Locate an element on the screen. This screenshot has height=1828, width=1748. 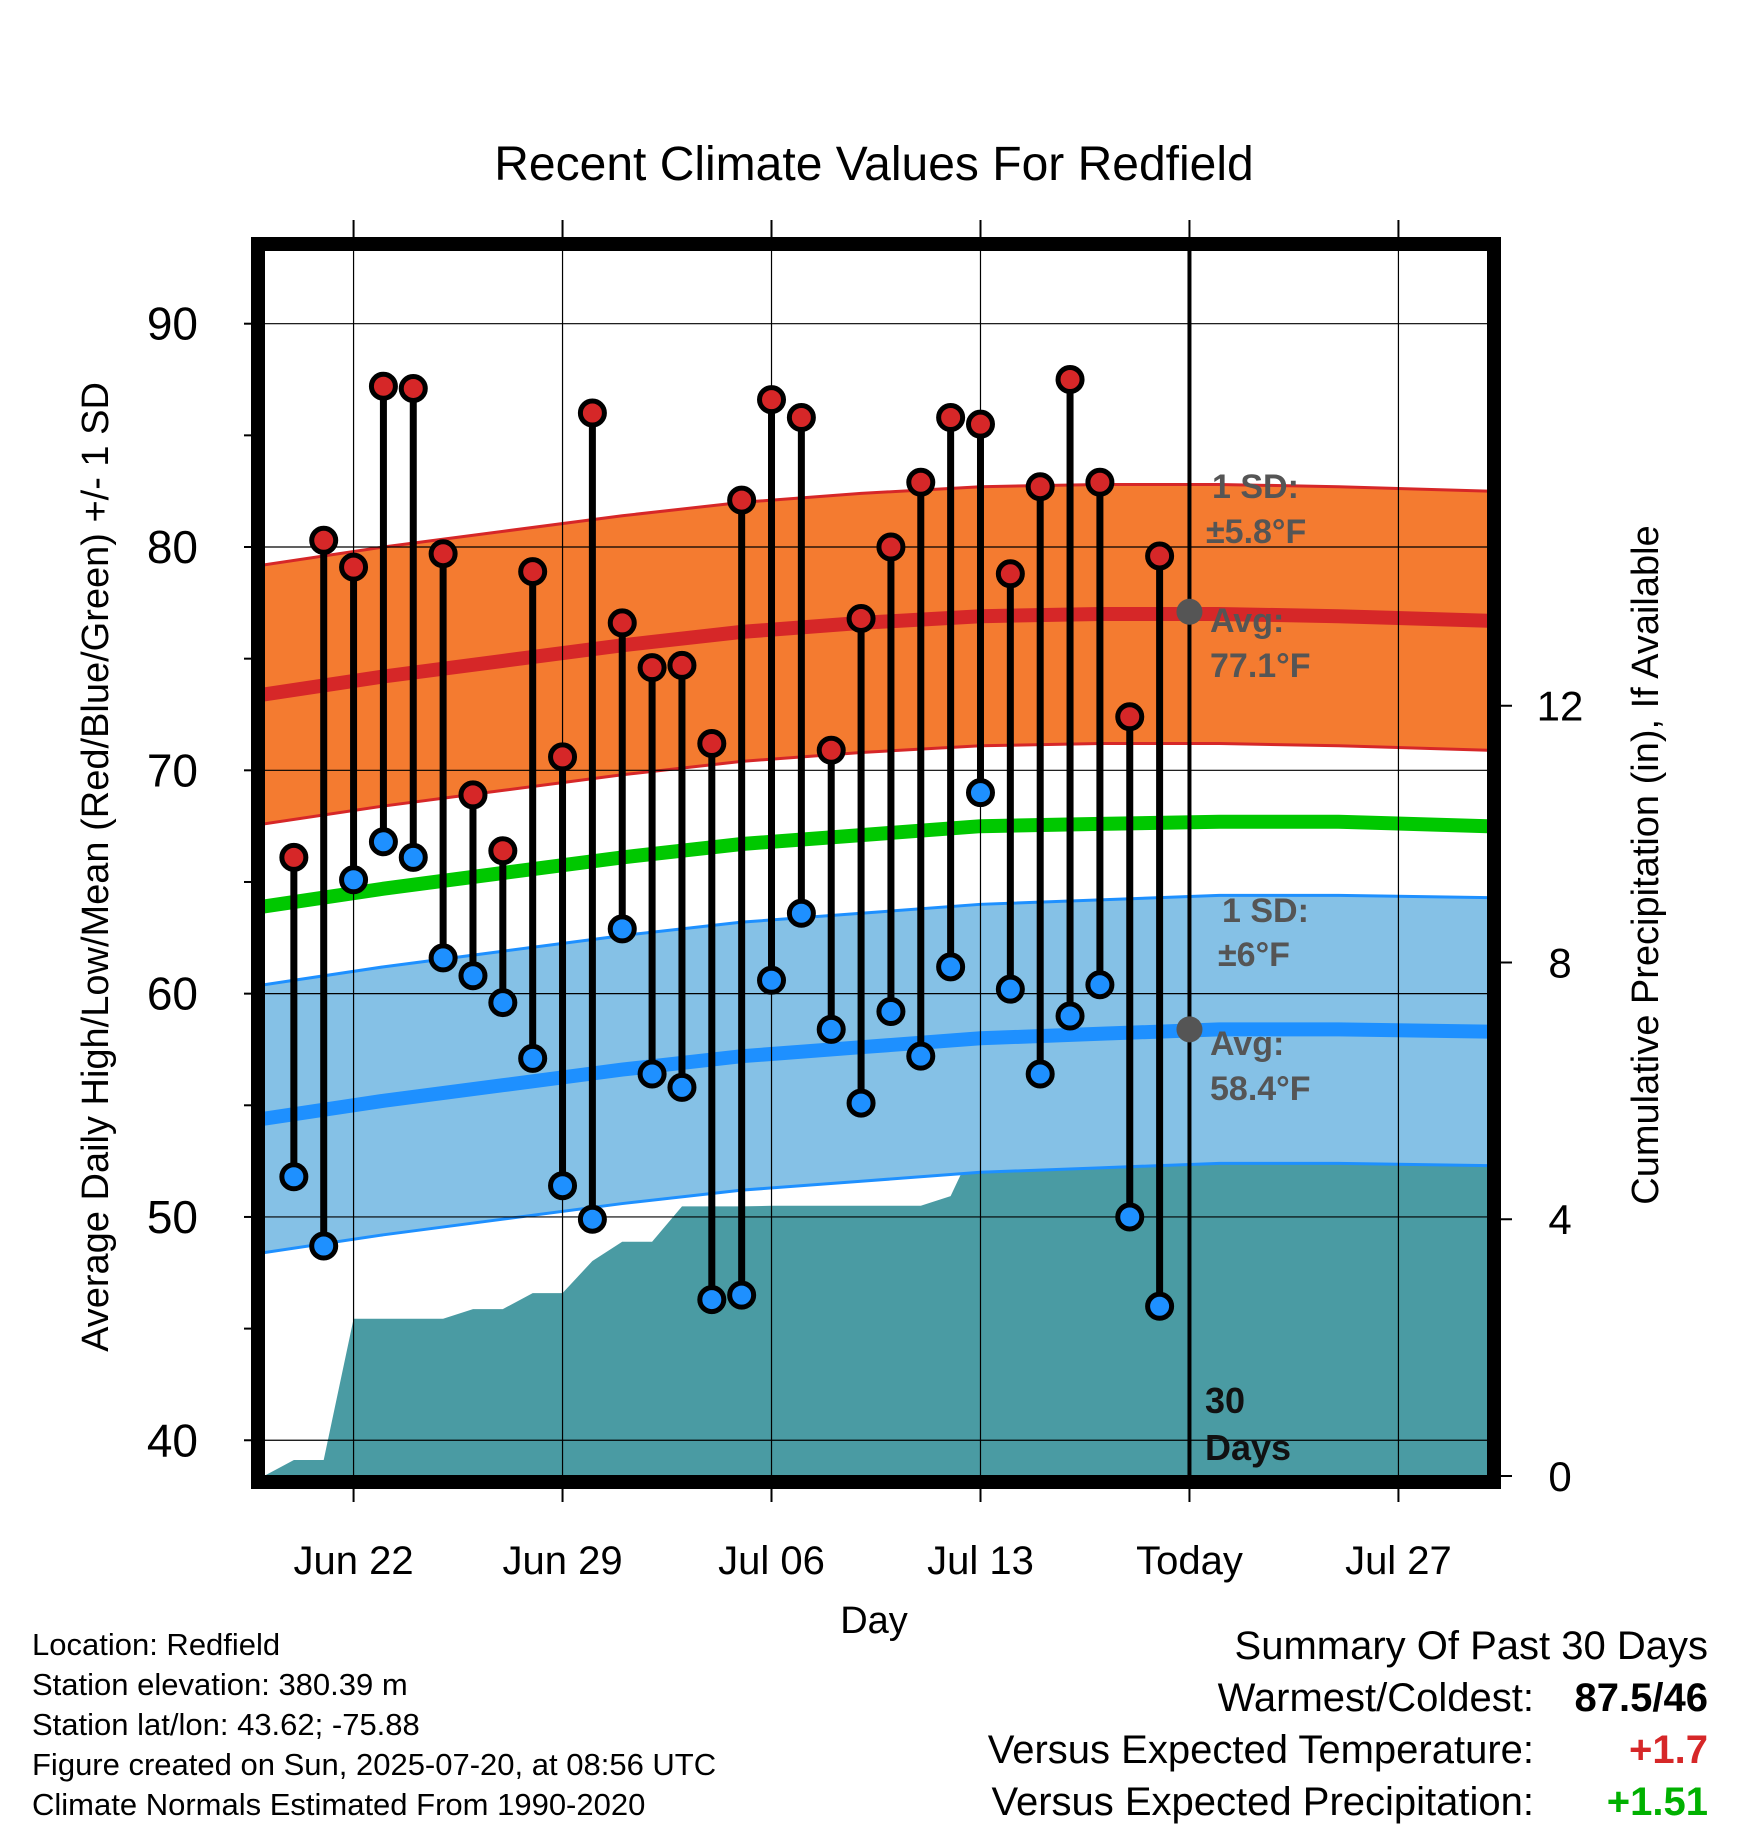
low-sd-value: ±6°F is located at coordinates (1254, 955).